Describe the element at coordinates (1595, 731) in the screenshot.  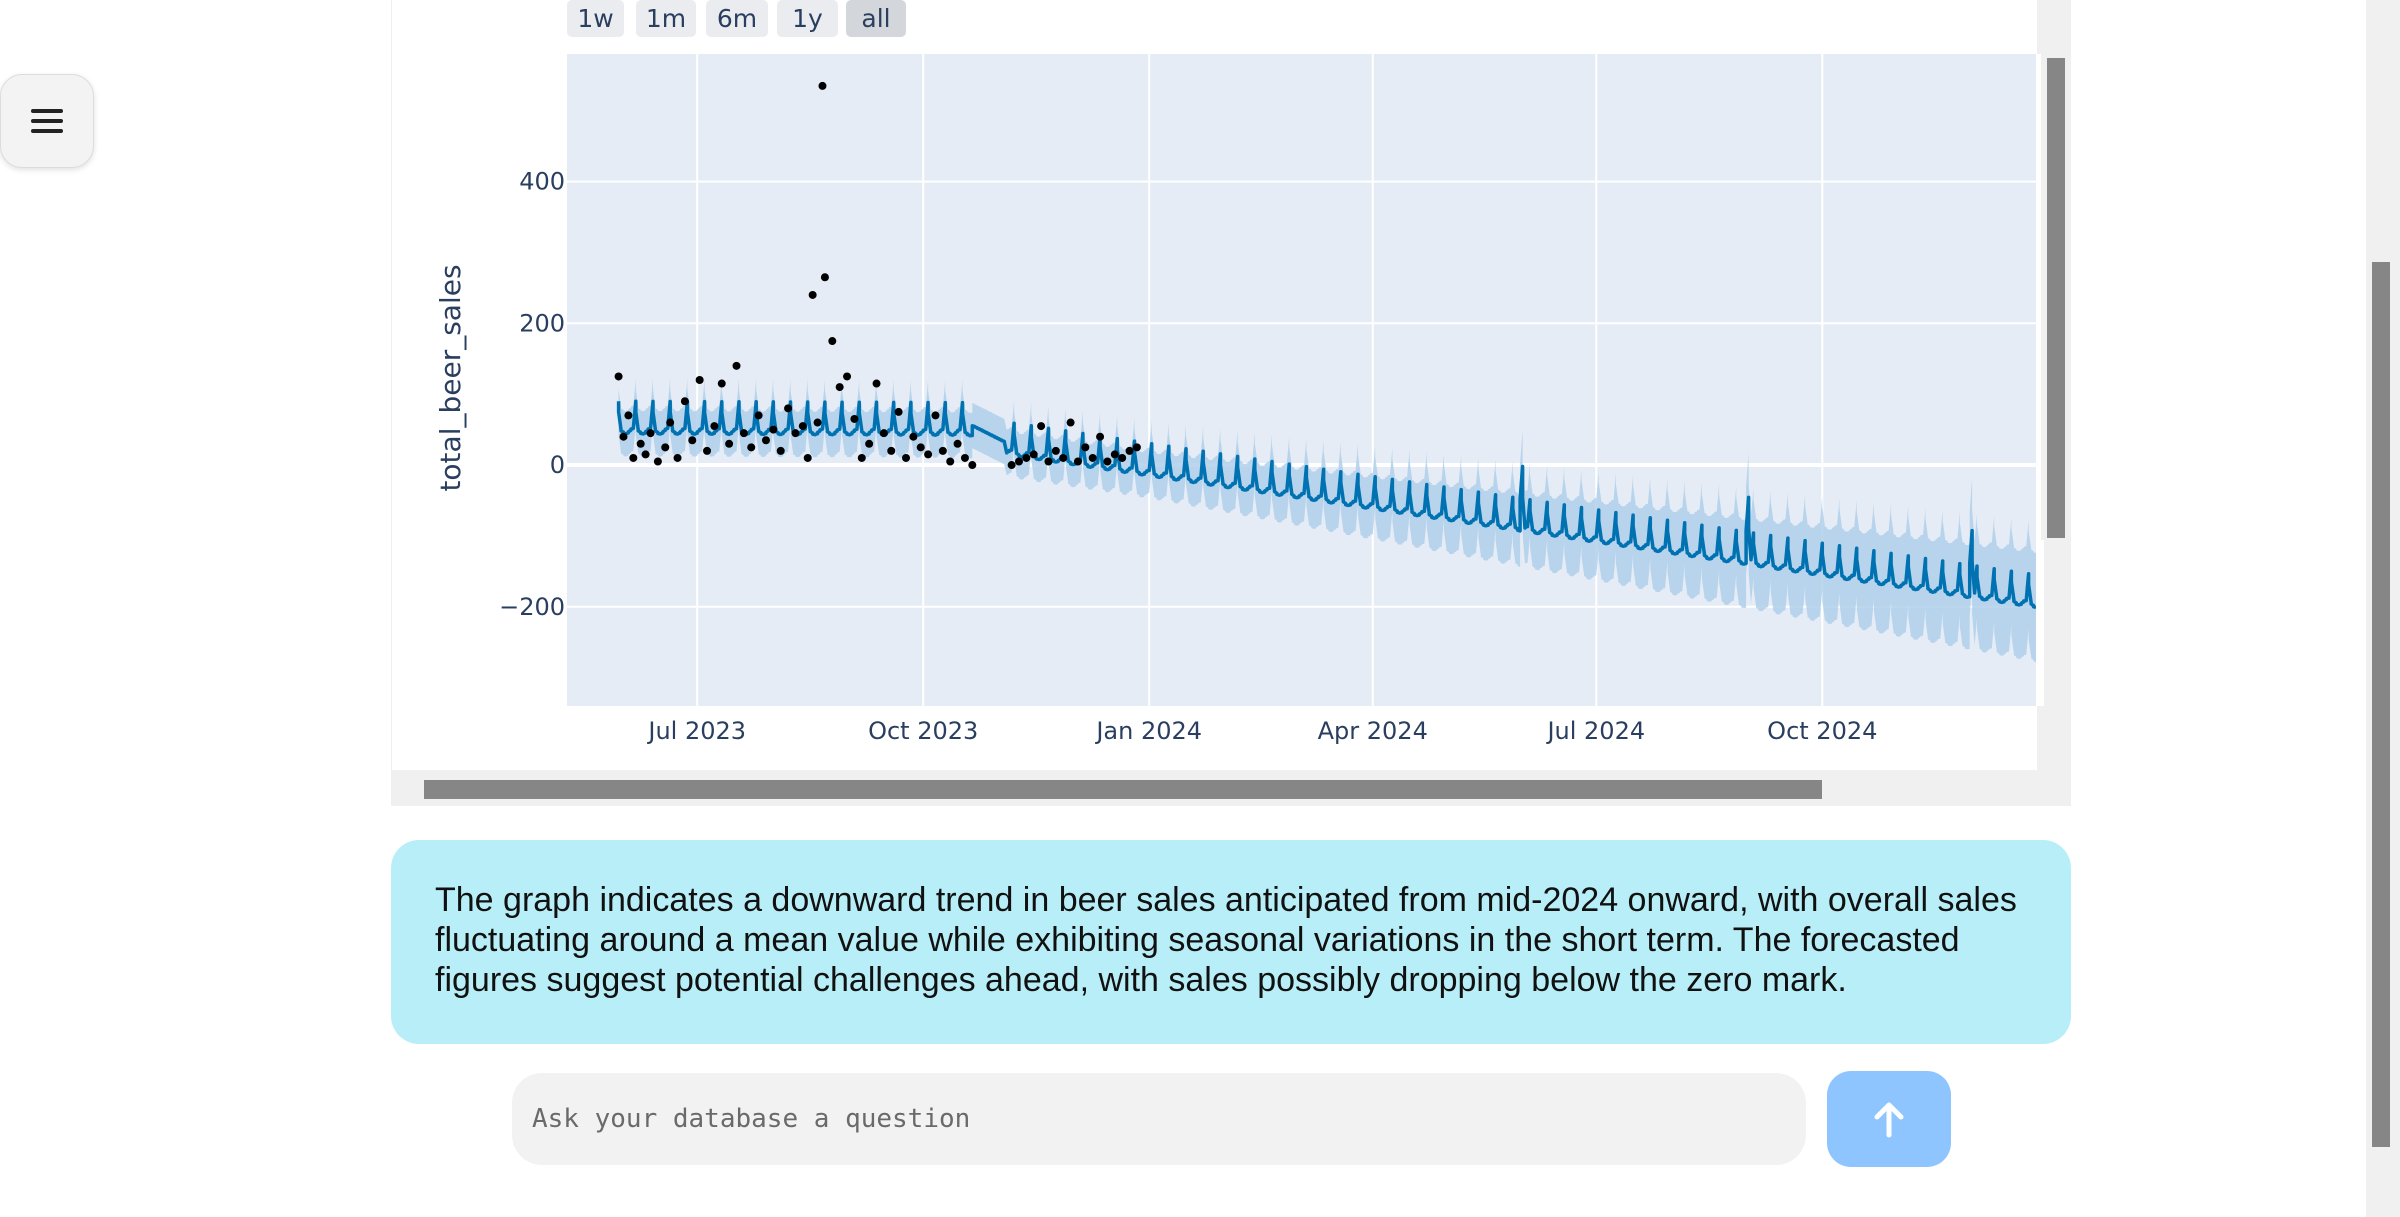
I see `x-tick-label: Jul 2024` at that location.